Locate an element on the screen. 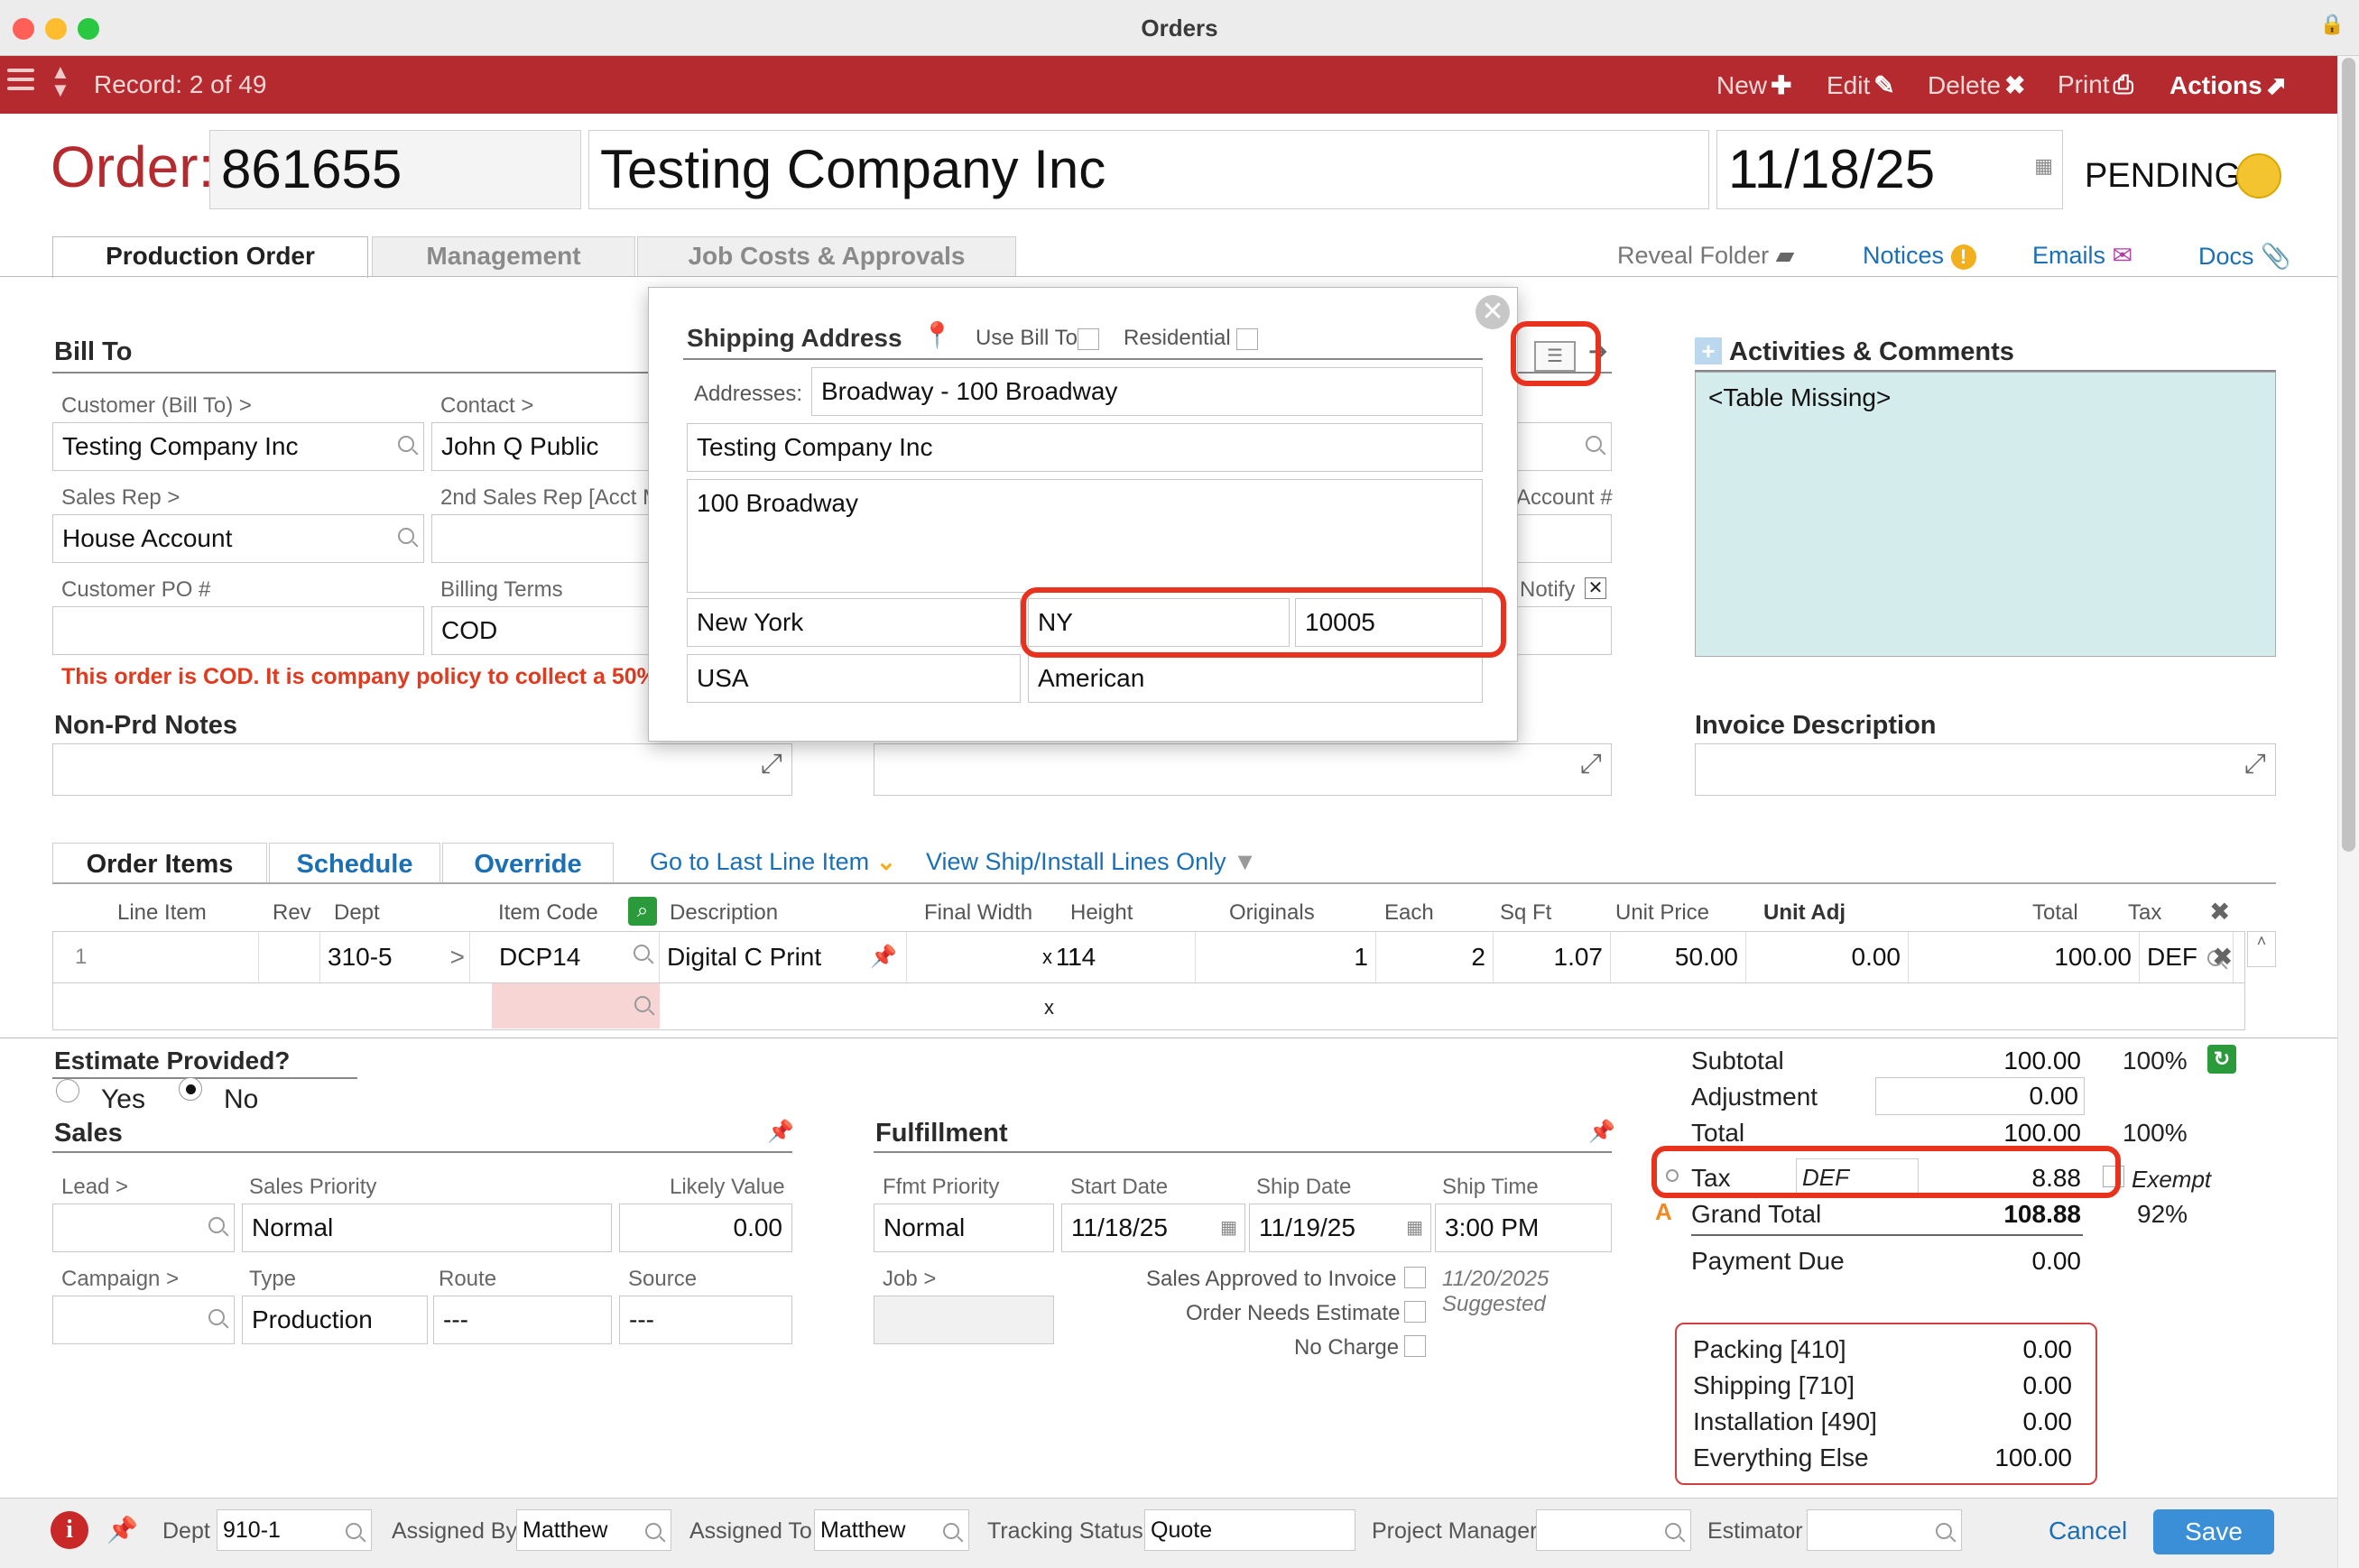 The image size is (2359, 1568). estimate-no-radio is located at coordinates (190, 1089).